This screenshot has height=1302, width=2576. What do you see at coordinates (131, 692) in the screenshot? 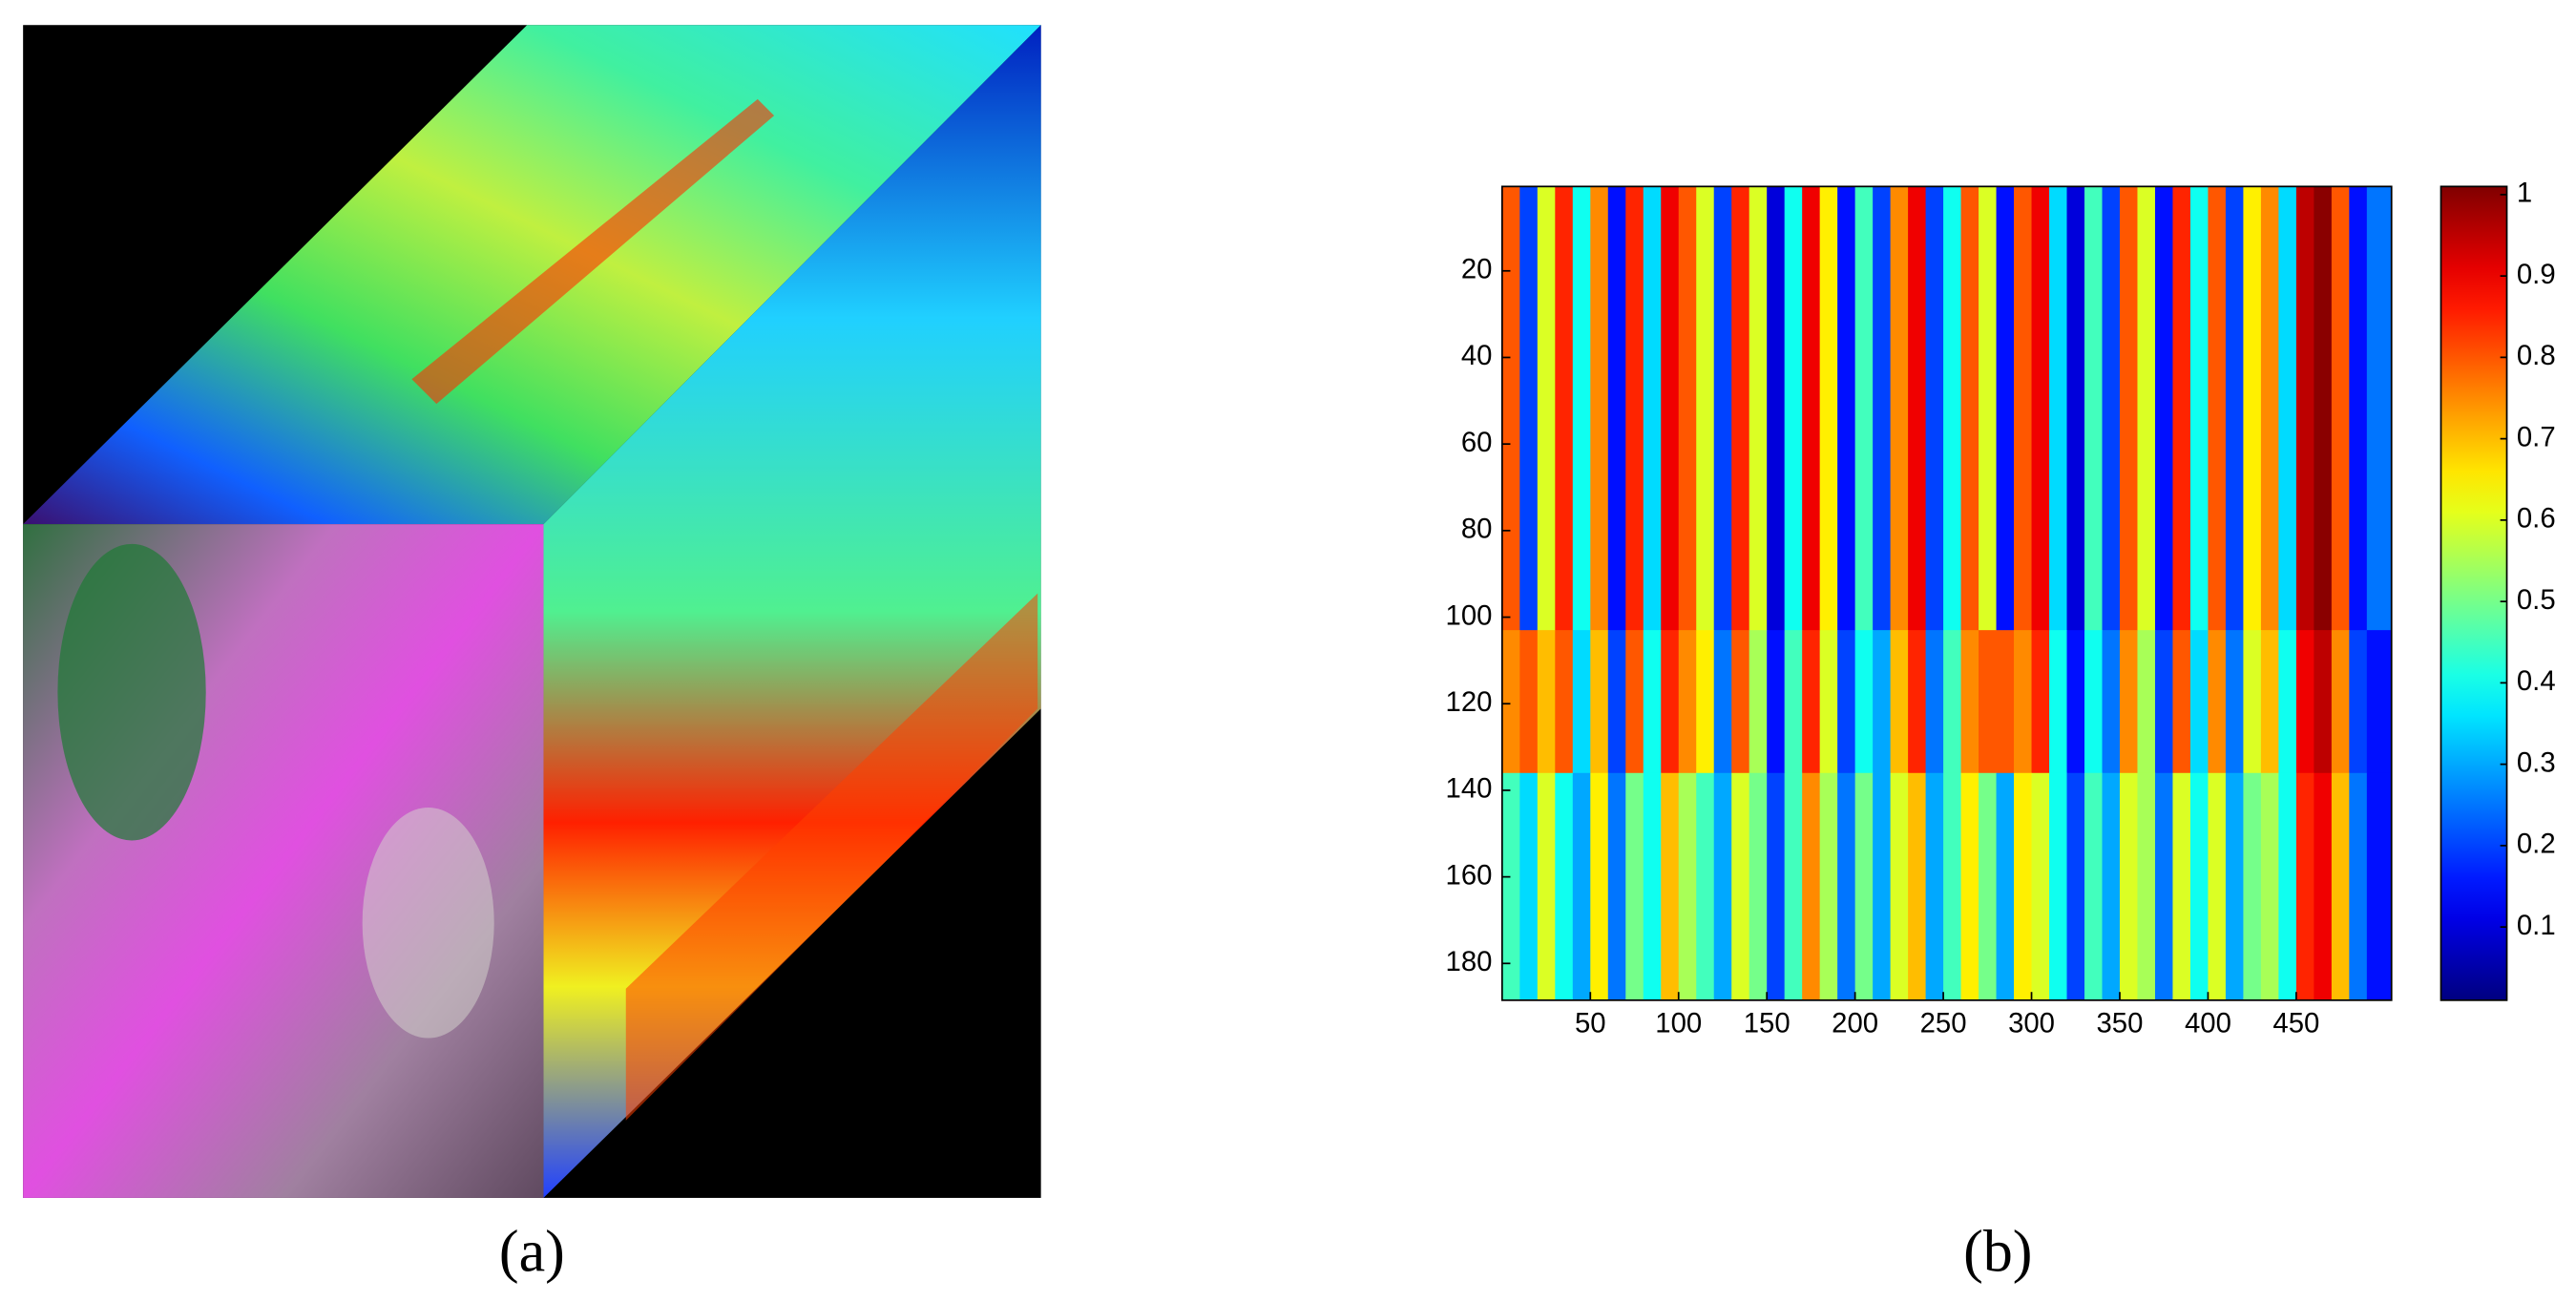
I see `cube-vegetation` at bounding box center [131, 692].